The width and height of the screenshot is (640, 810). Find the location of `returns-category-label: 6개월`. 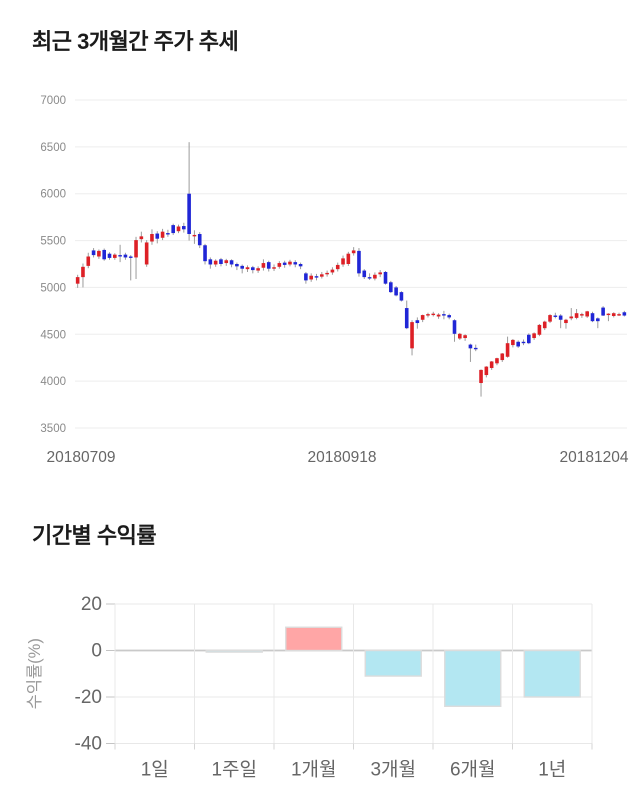

returns-category-label: 6개월 is located at coordinates (473, 770).